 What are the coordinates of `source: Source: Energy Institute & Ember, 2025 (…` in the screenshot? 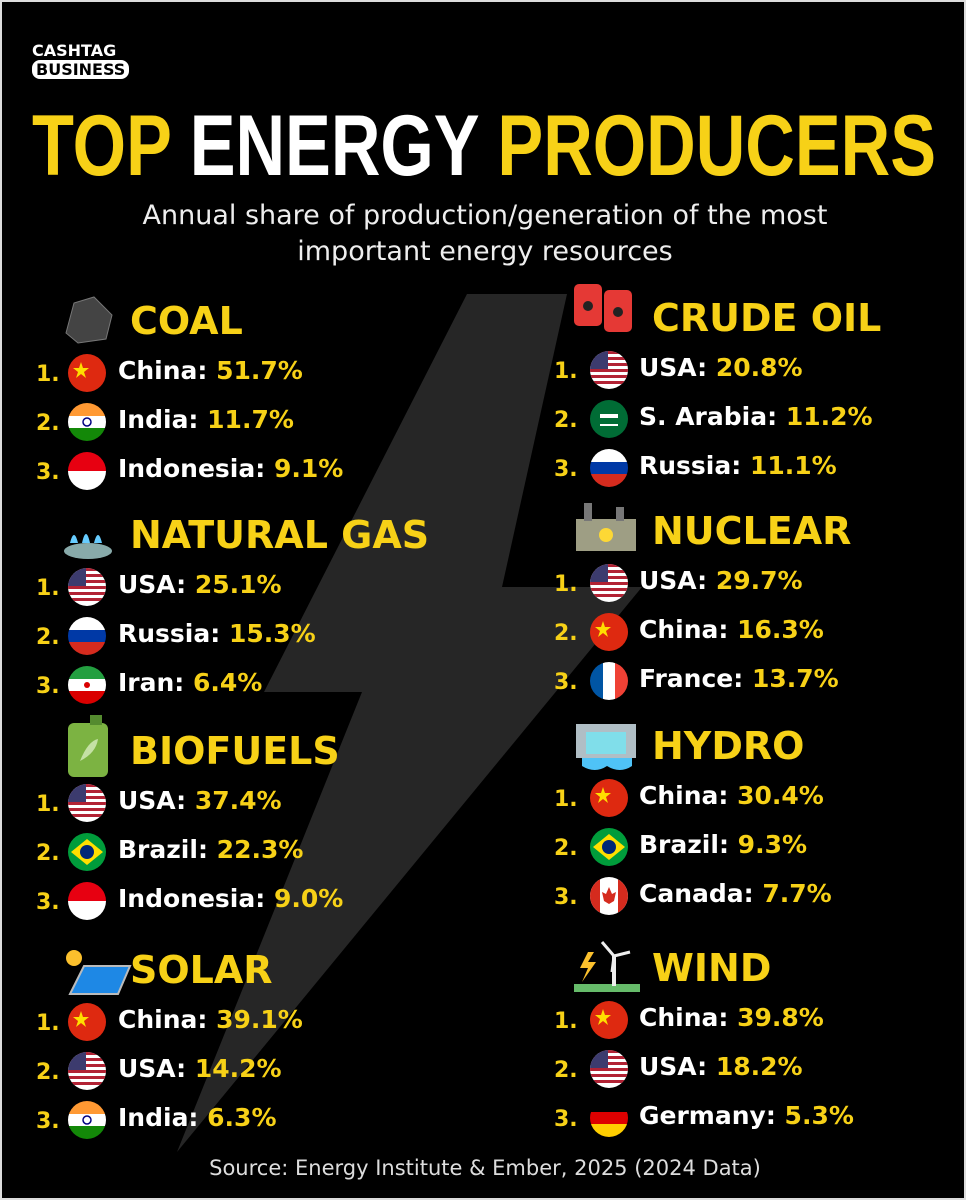 It's located at (485, 1168).